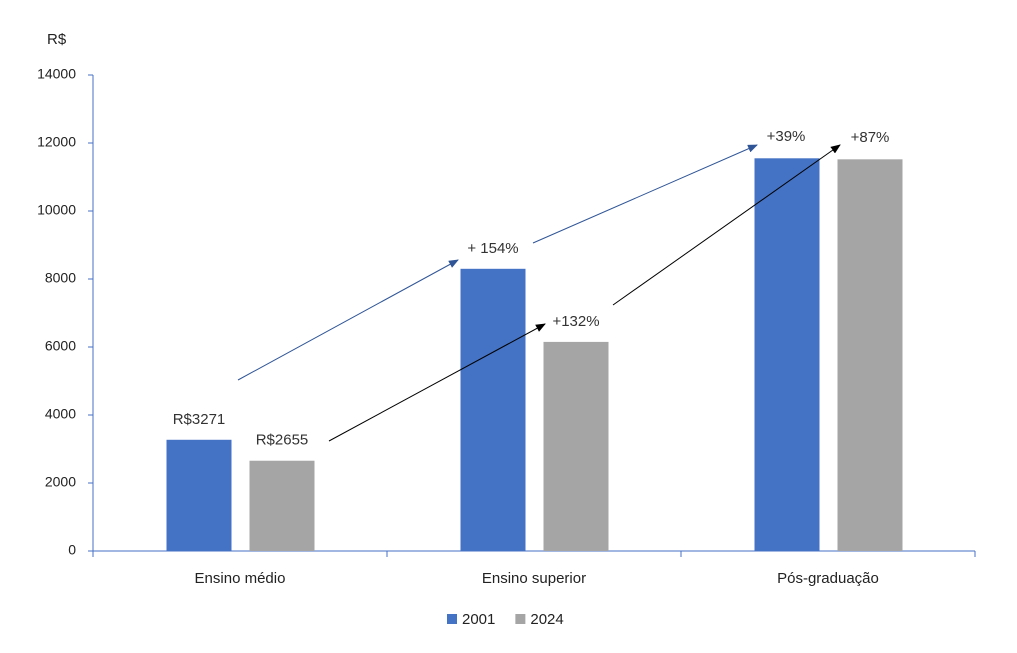 The height and width of the screenshot is (653, 1017). Describe the element at coordinates (870, 137) in the screenshot. I see `annotation: +87%` at that location.